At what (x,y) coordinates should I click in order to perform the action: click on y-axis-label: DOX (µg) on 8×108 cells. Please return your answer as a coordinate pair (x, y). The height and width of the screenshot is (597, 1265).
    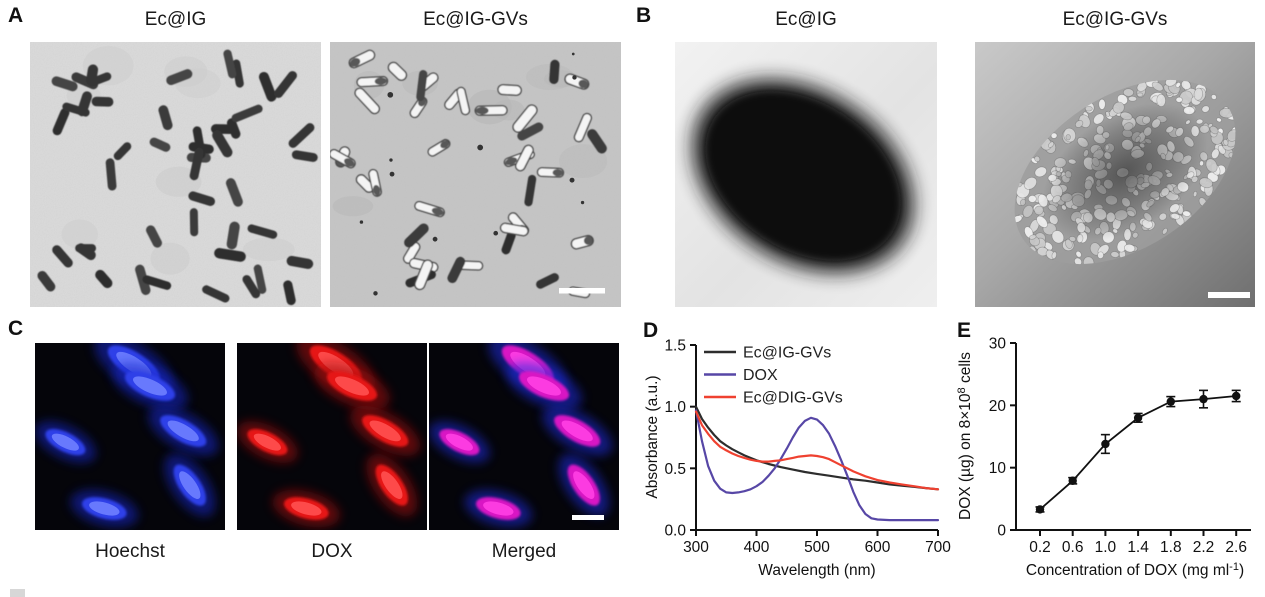
    Looking at the image, I should click on (965, 436).